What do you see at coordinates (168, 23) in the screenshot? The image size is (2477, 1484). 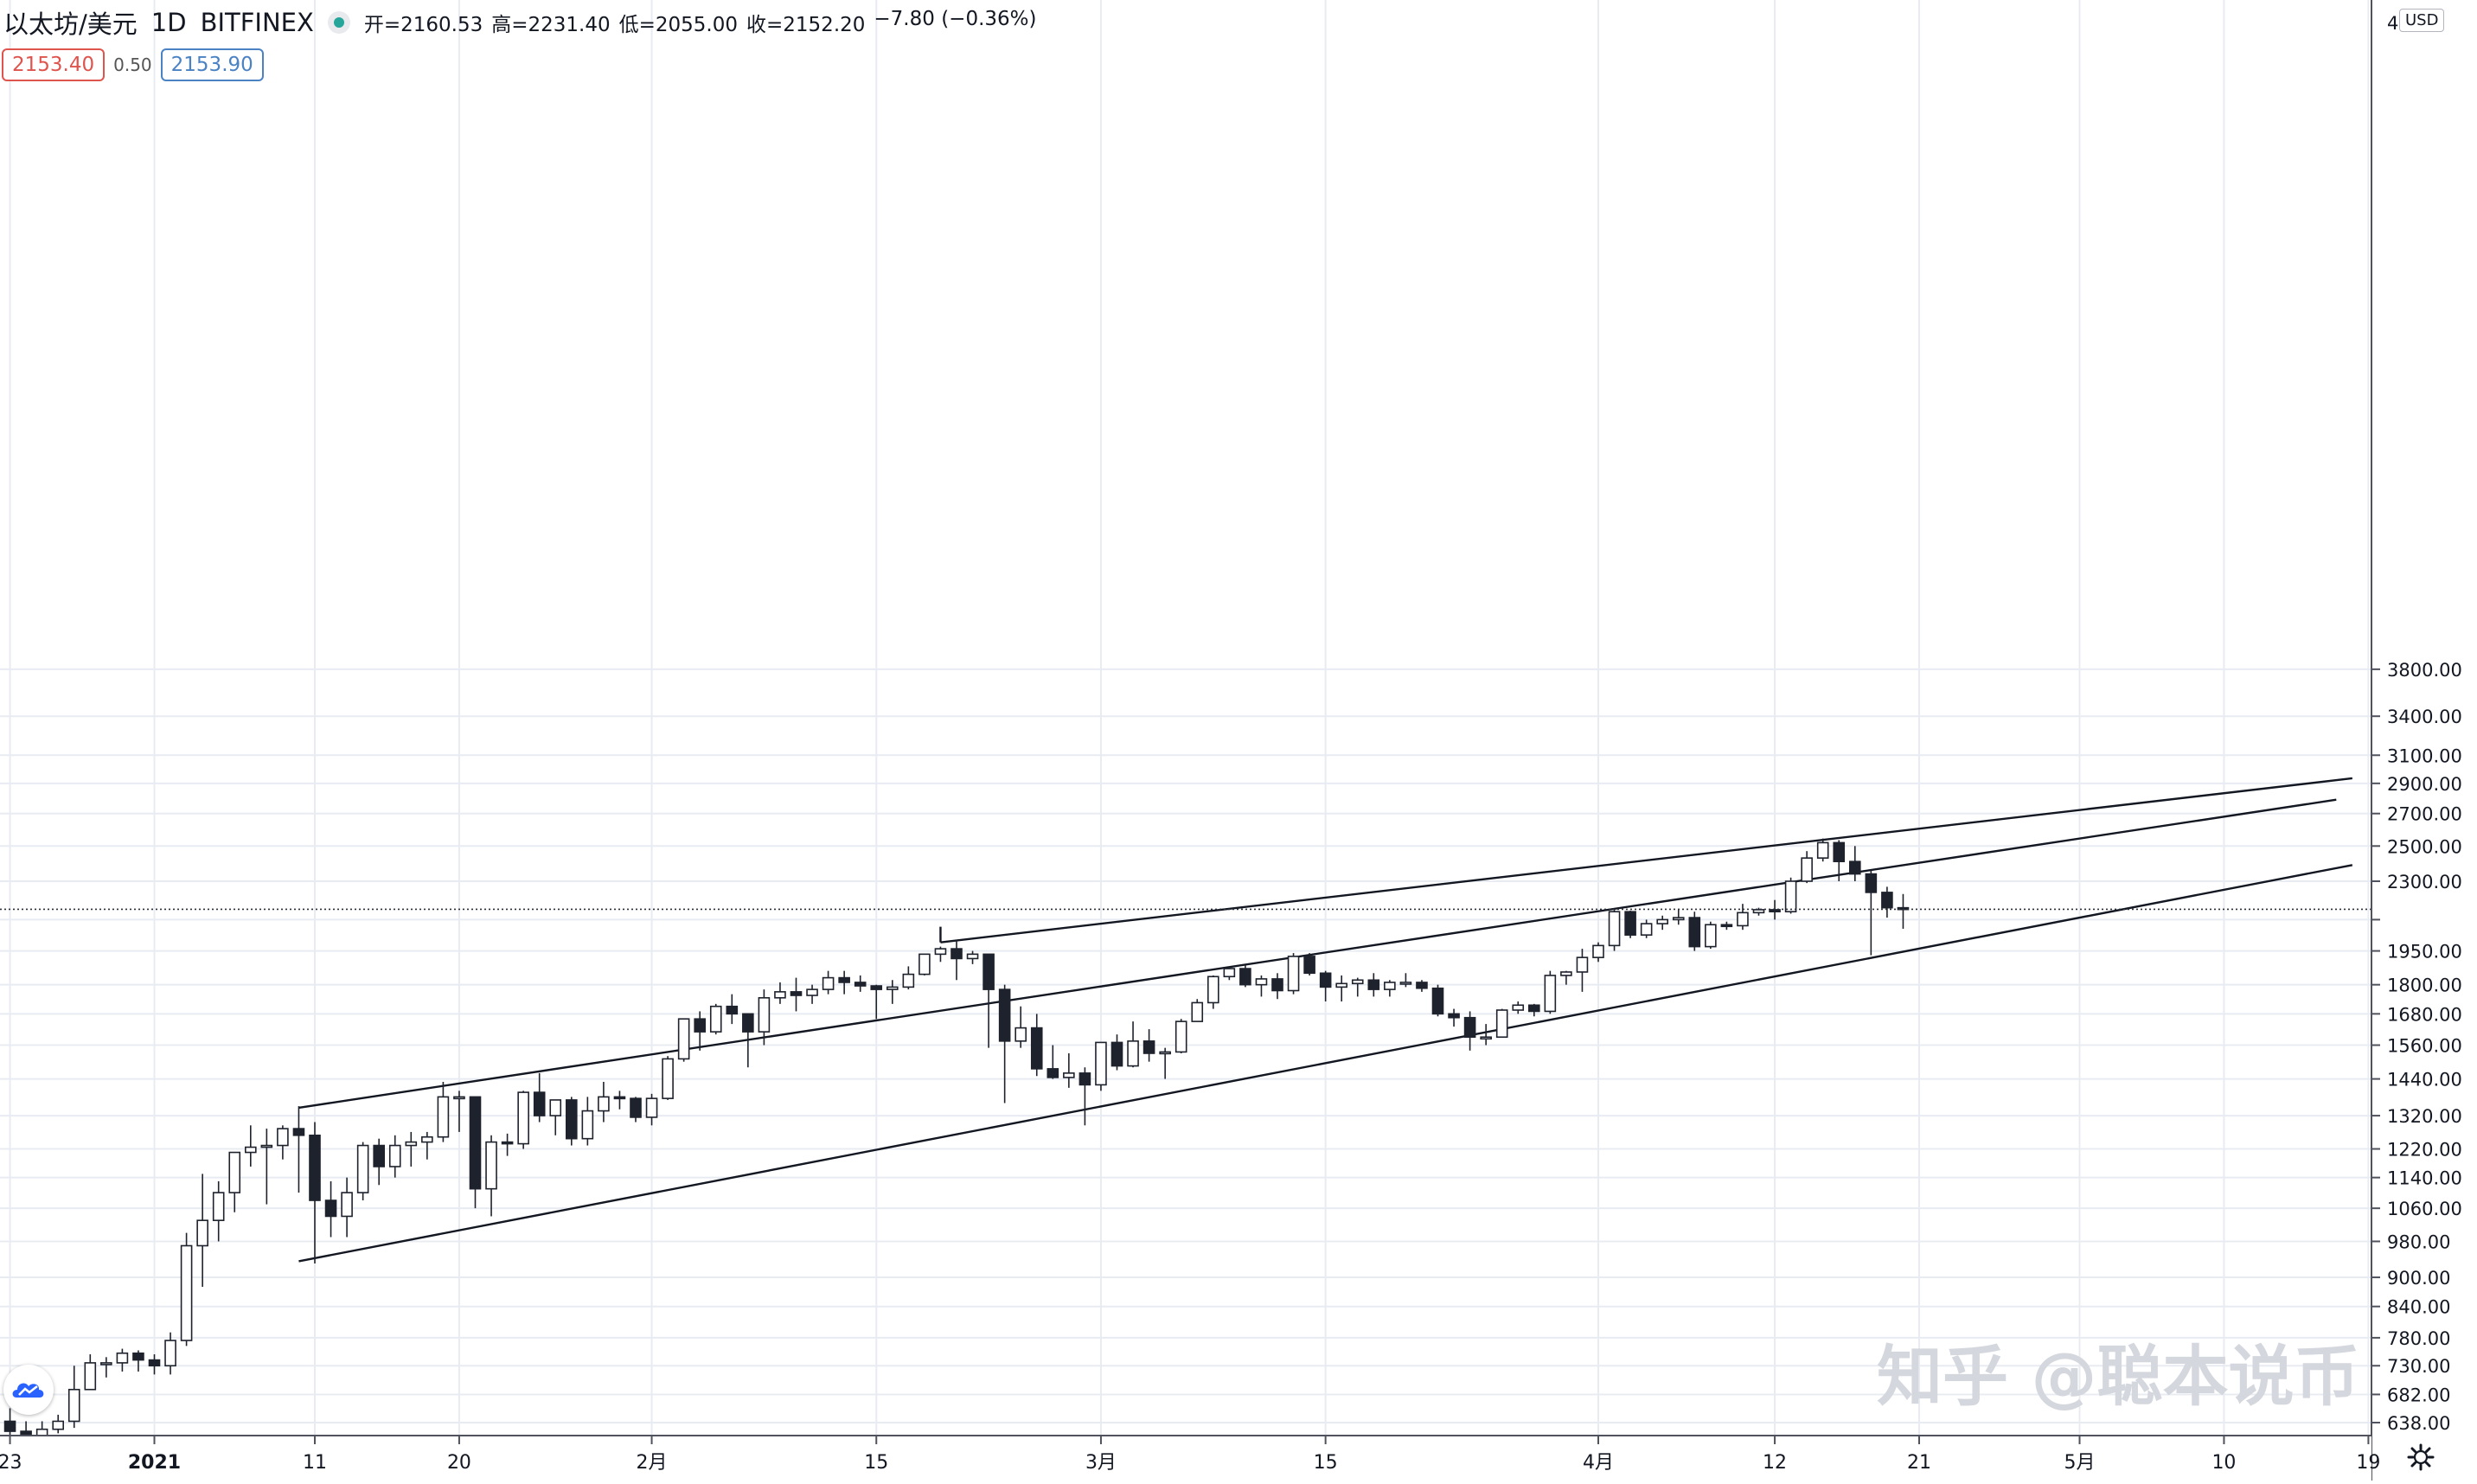 I see `interval: 1D` at bounding box center [168, 23].